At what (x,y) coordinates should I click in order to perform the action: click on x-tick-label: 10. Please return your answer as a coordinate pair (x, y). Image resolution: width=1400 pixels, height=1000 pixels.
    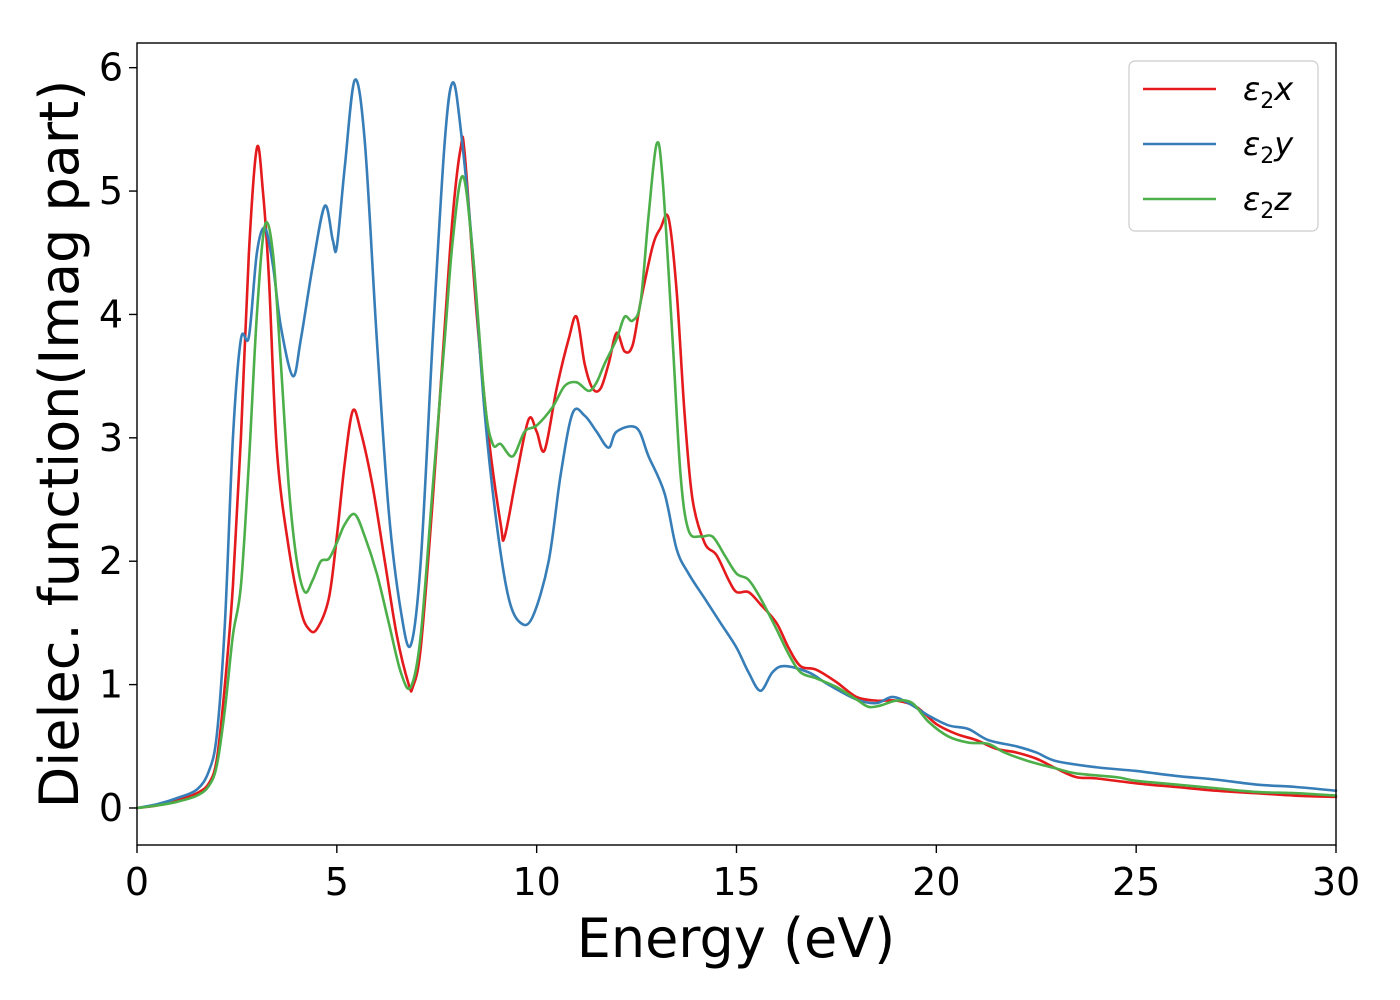
    Looking at the image, I should click on (536, 882).